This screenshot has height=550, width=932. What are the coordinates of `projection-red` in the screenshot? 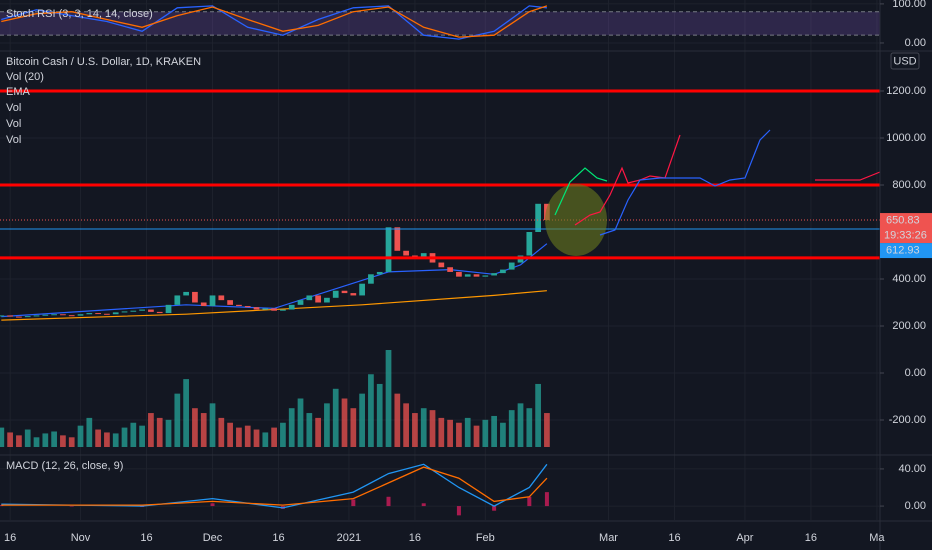 It's located at (627, 180).